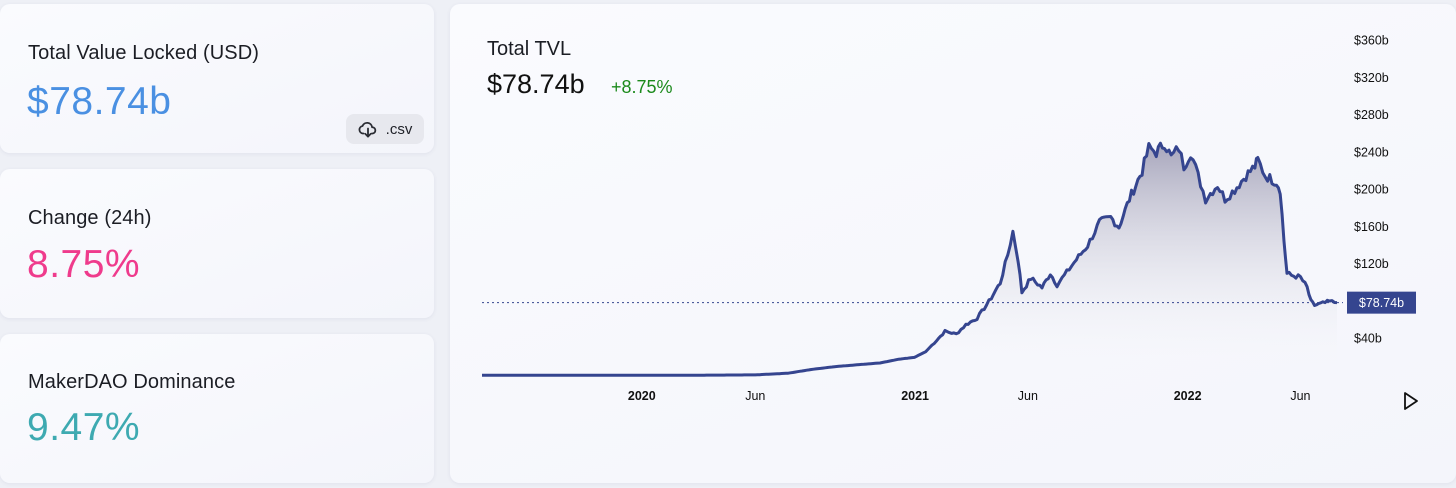 The height and width of the screenshot is (488, 1456). Describe the element at coordinates (1188, 396) in the screenshot. I see `x-tick-label: 2022` at that location.